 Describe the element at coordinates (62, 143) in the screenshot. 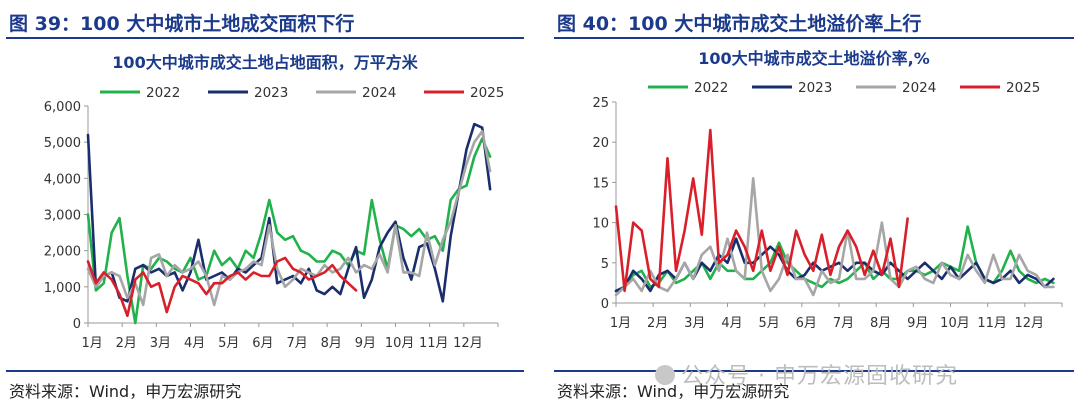

I see `y-tick-label: 5,000` at that location.